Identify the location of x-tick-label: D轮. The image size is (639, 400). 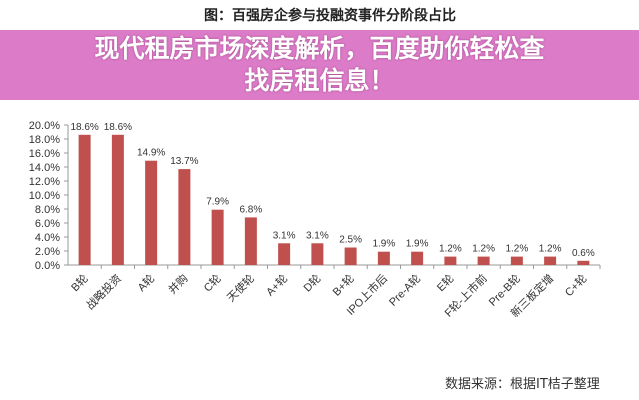
(311, 282).